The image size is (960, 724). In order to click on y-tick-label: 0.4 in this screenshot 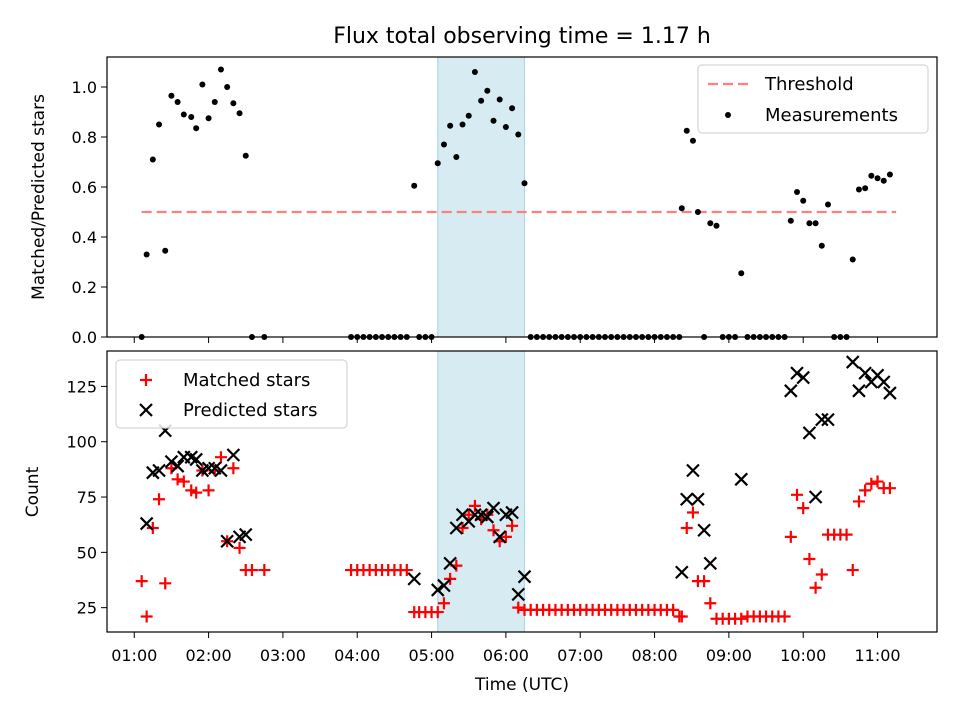, I will do `click(84, 237)`.